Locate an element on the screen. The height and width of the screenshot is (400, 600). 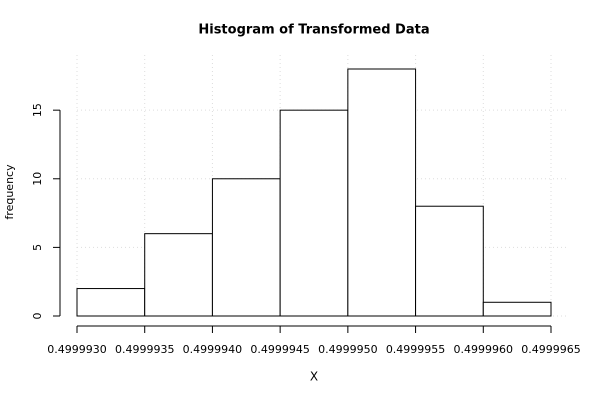
x-tick-label: 0.4999935 is located at coordinates (145, 349).